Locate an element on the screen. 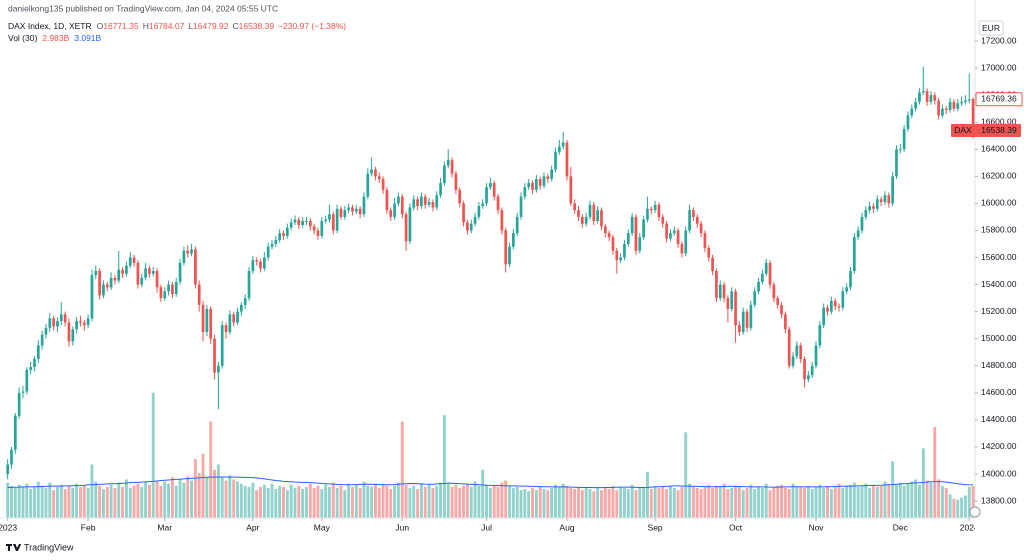 The image size is (1024, 560). symbol: DAX Index, 1D, XETR is located at coordinates (50, 26).